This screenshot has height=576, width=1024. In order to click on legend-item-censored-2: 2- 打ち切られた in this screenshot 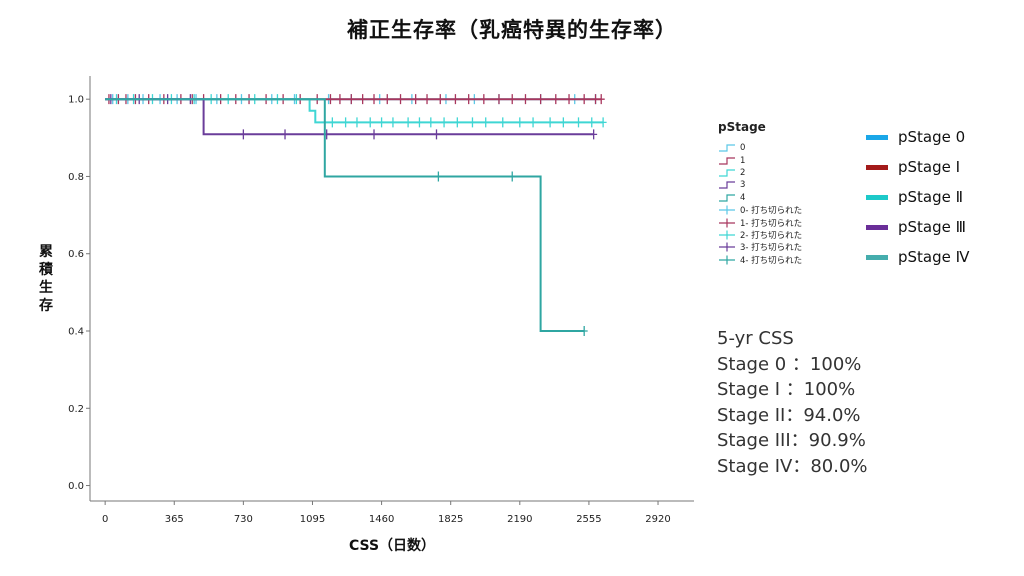, I will do `click(773, 235)`.